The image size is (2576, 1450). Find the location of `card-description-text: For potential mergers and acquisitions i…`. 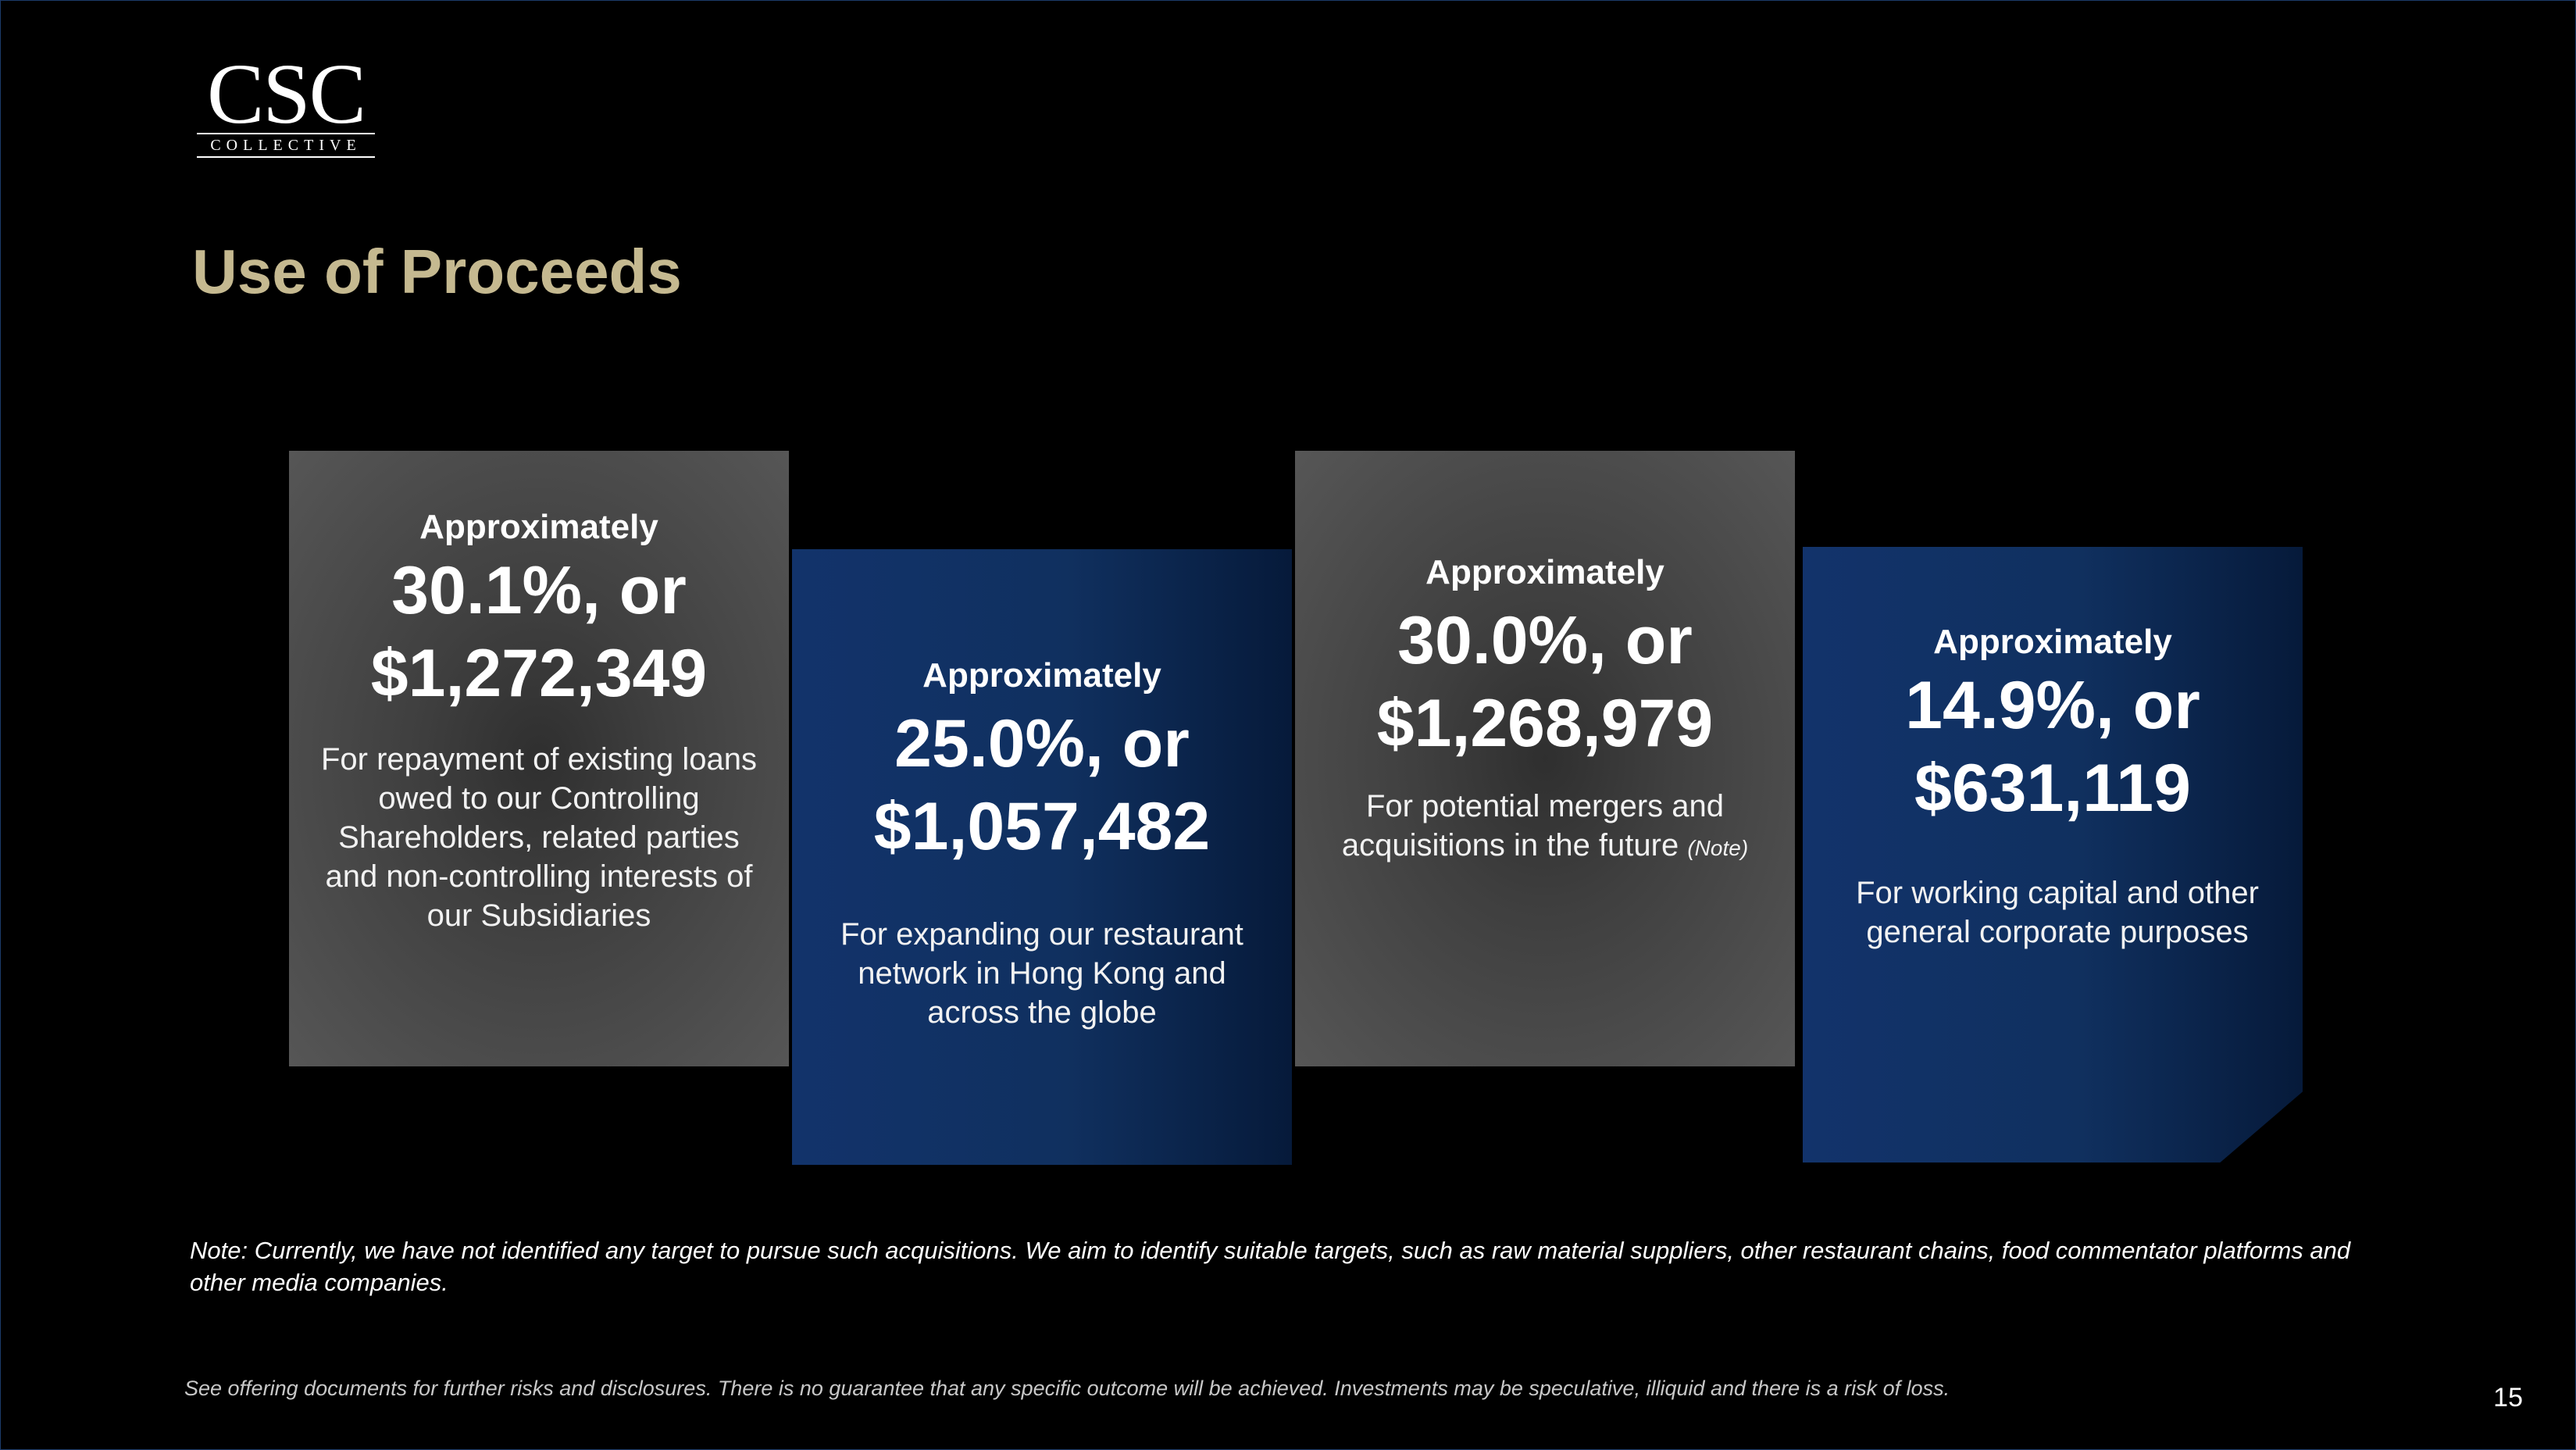

card-description-text: For potential mergers and acquisitions i… is located at coordinates (1532, 826).